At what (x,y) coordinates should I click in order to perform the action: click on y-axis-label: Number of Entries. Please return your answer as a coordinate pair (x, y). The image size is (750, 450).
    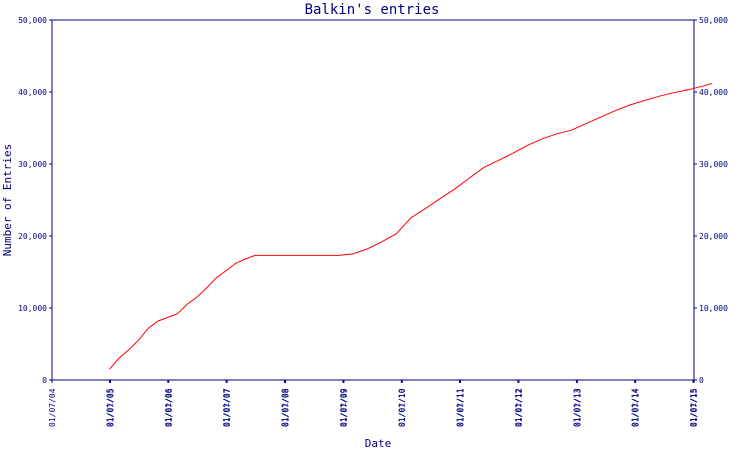
    Looking at the image, I should click on (7, 200).